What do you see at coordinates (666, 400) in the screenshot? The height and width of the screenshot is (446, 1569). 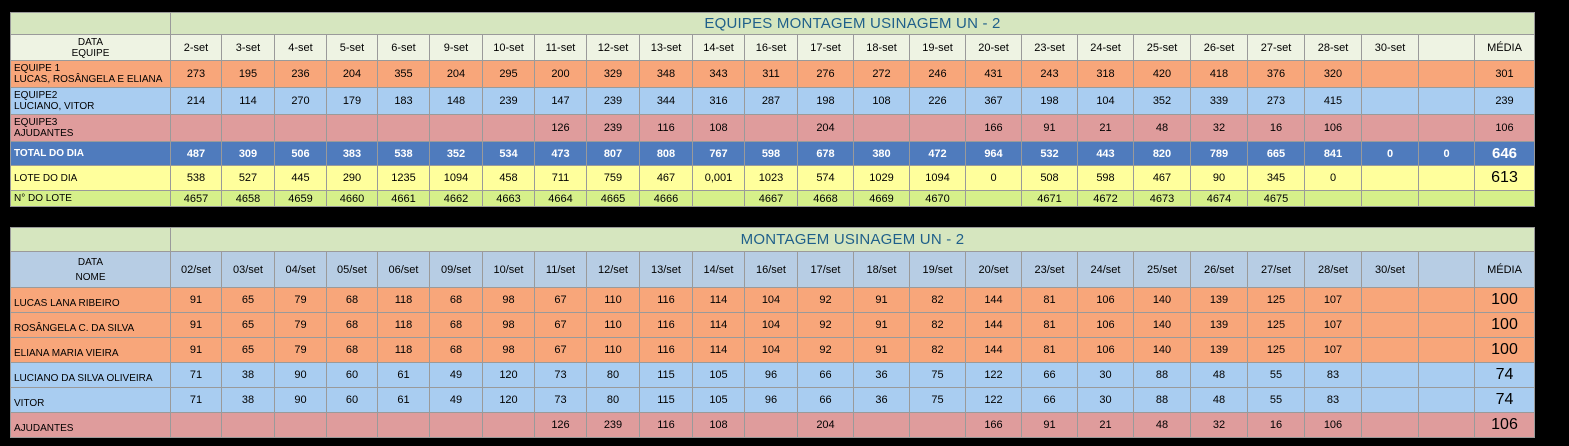 I see `value-cell: 115` at bounding box center [666, 400].